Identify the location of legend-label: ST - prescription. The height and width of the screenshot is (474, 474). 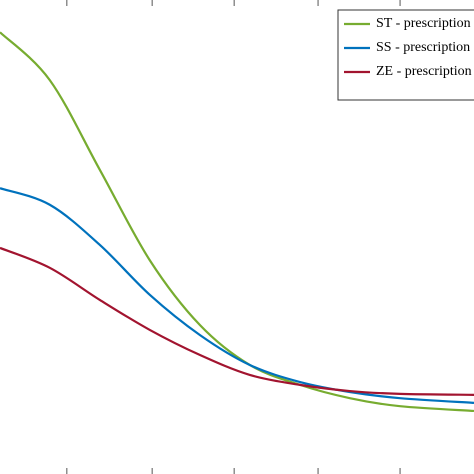
(423, 23).